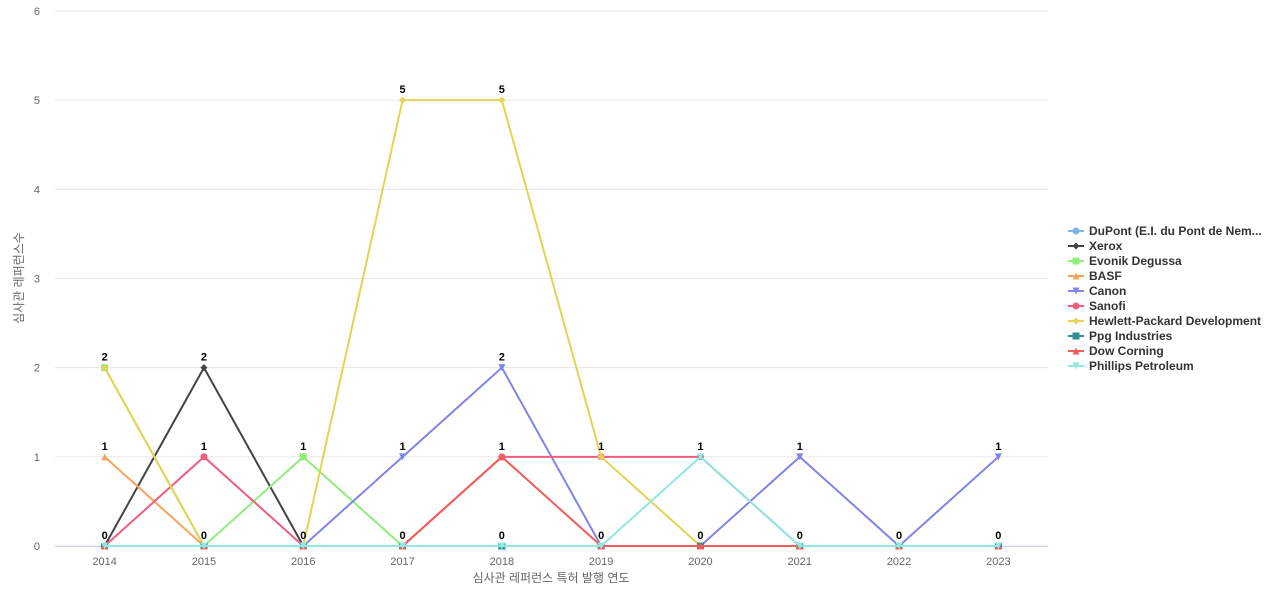  Describe the element at coordinates (700, 562) in the screenshot. I see `x-tick-label: 2020` at that location.